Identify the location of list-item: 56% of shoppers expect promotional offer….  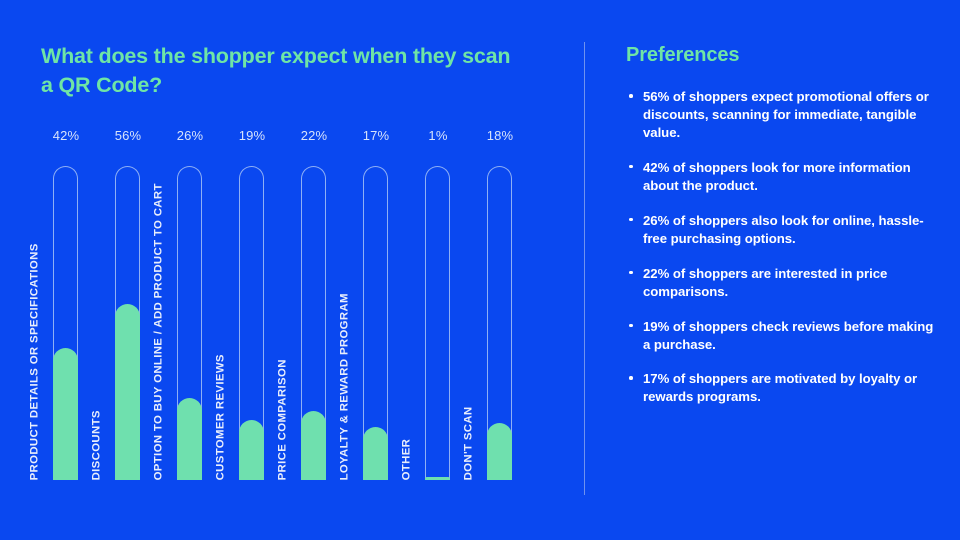
(781, 115).